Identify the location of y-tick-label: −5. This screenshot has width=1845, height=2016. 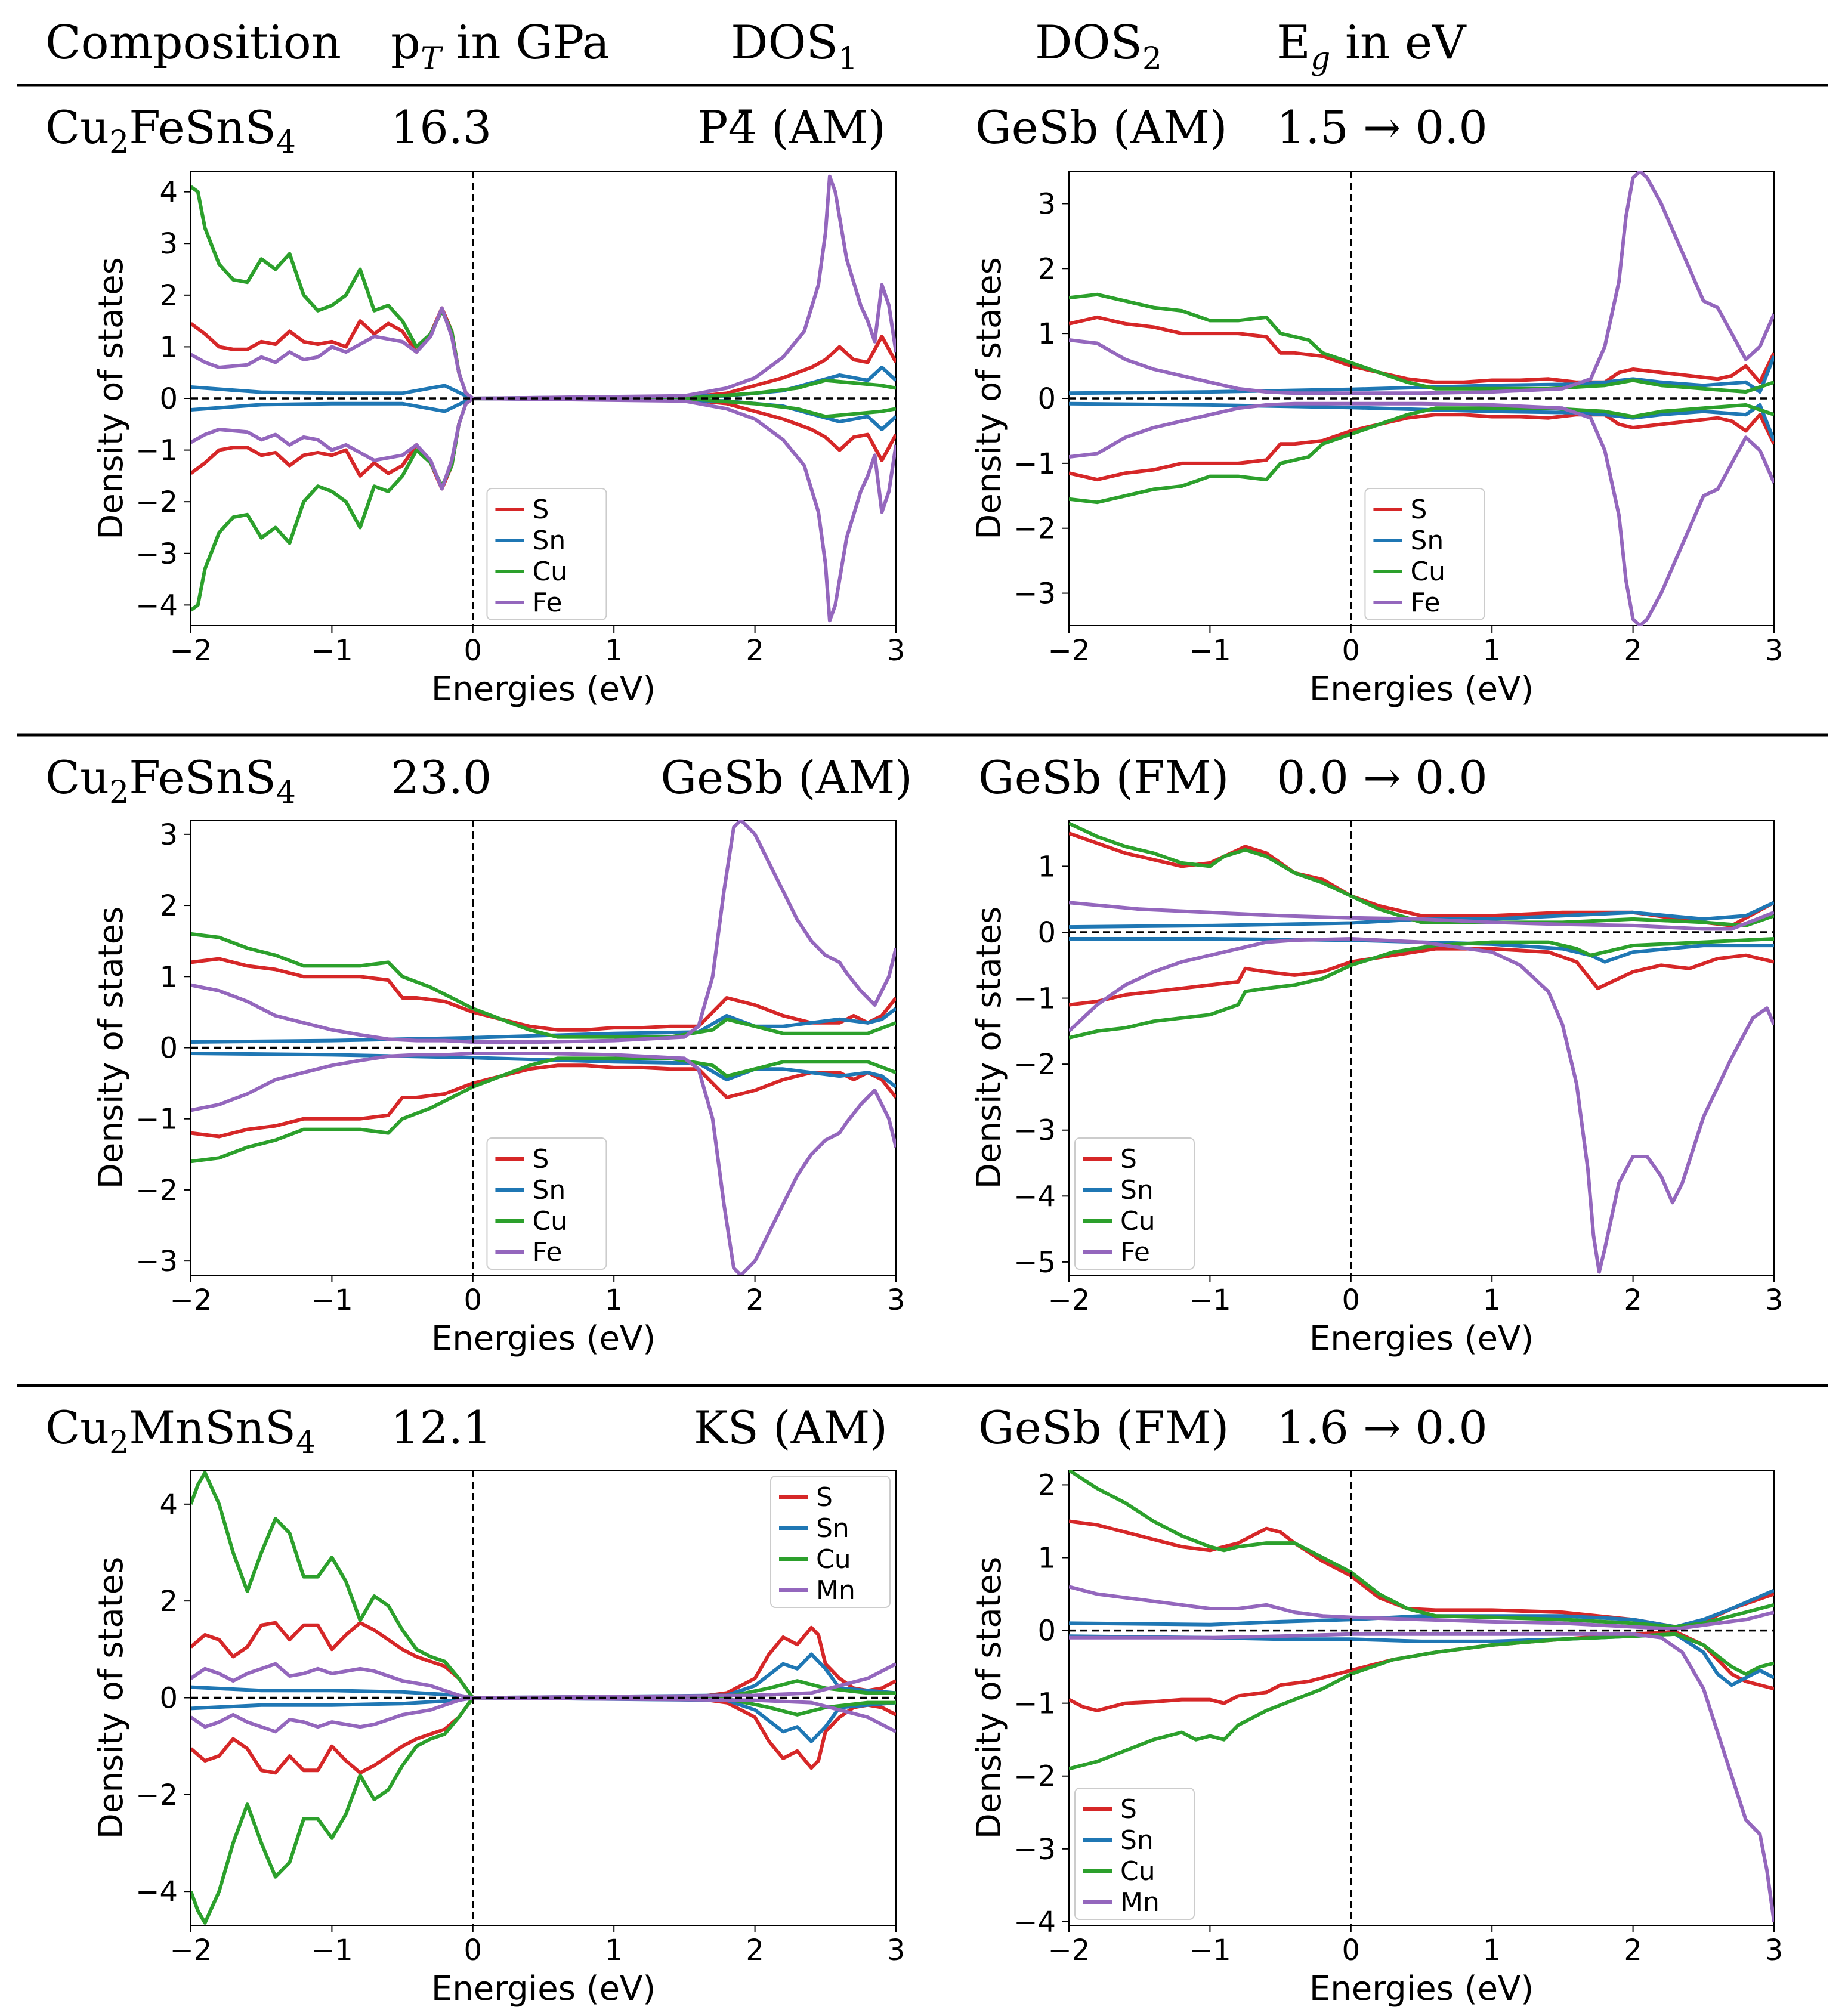
(1034, 1262).